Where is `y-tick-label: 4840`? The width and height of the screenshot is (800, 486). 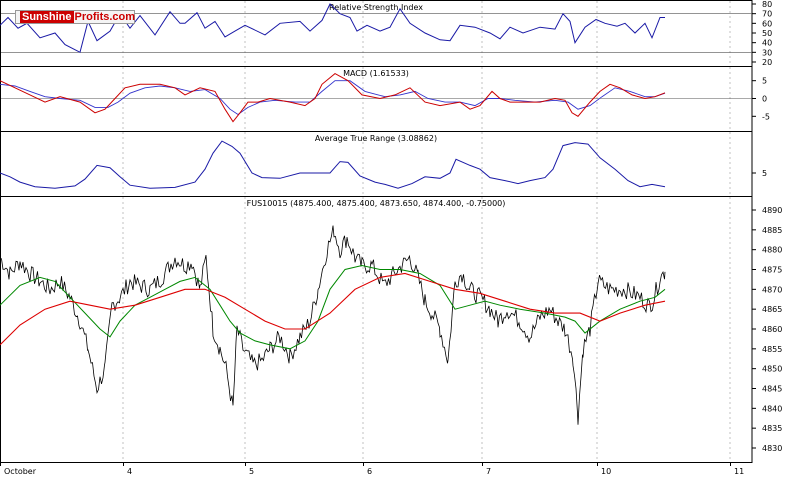
y-tick-label: 4840 is located at coordinates (772, 408).